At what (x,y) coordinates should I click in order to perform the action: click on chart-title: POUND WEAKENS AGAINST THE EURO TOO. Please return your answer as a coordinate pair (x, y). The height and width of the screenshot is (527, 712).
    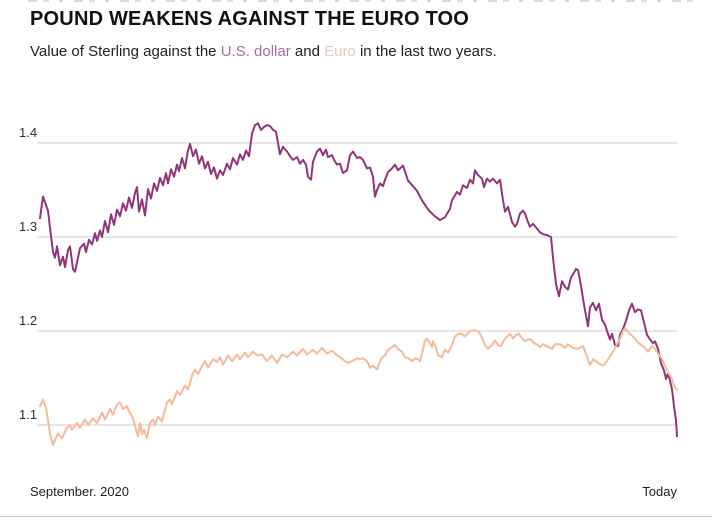
    Looking at the image, I should click on (250, 19).